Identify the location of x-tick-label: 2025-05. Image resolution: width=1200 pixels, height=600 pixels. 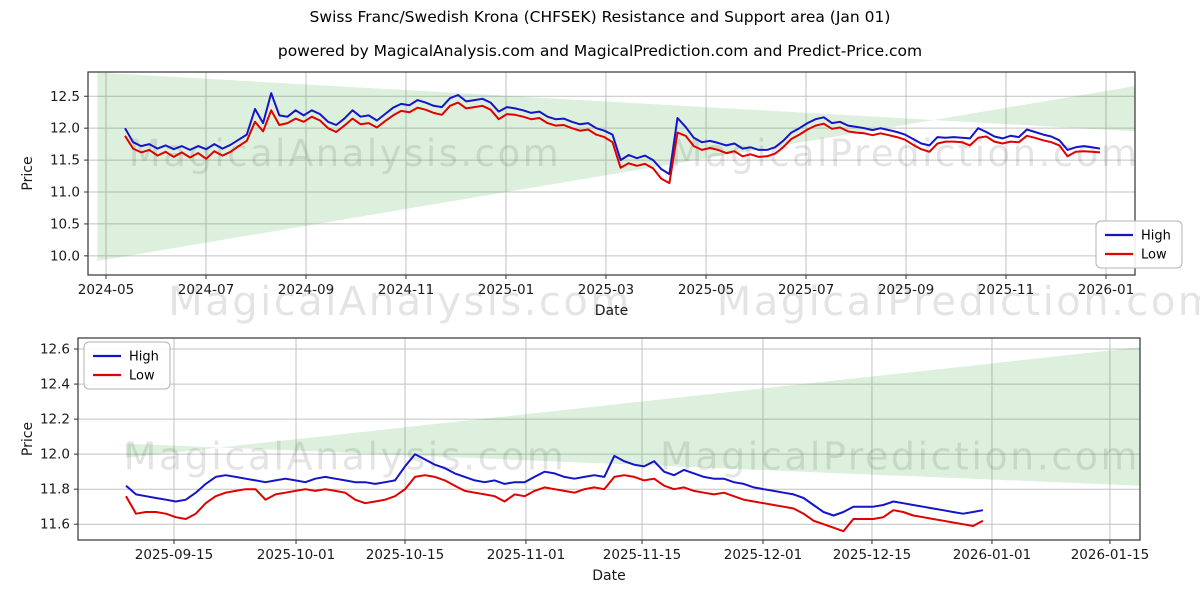
(706, 290).